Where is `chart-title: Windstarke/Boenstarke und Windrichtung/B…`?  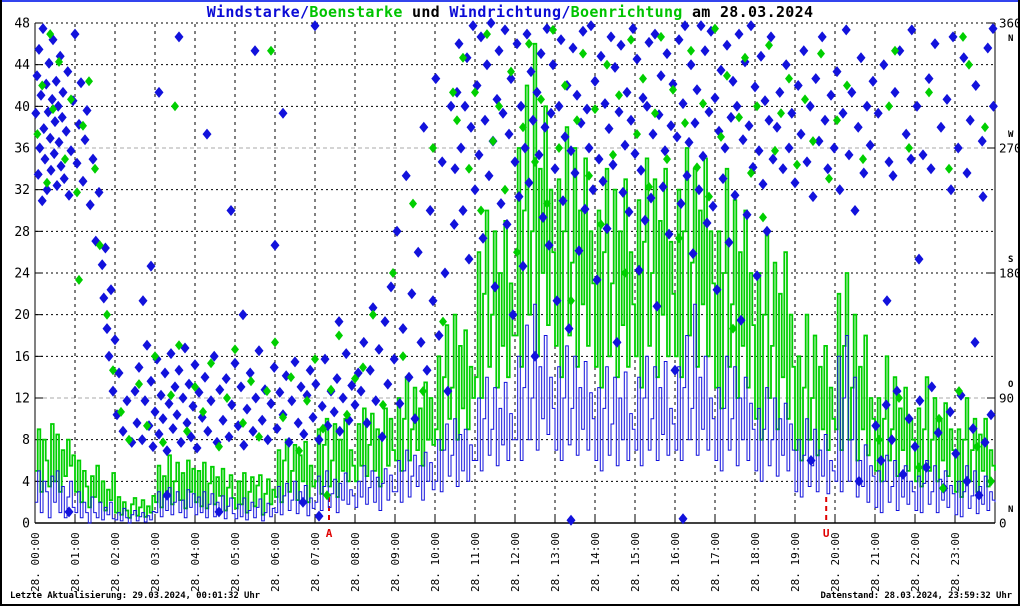 chart-title: Windstarke/Boenstarke und Windrichtung/B… is located at coordinates (510, 12).